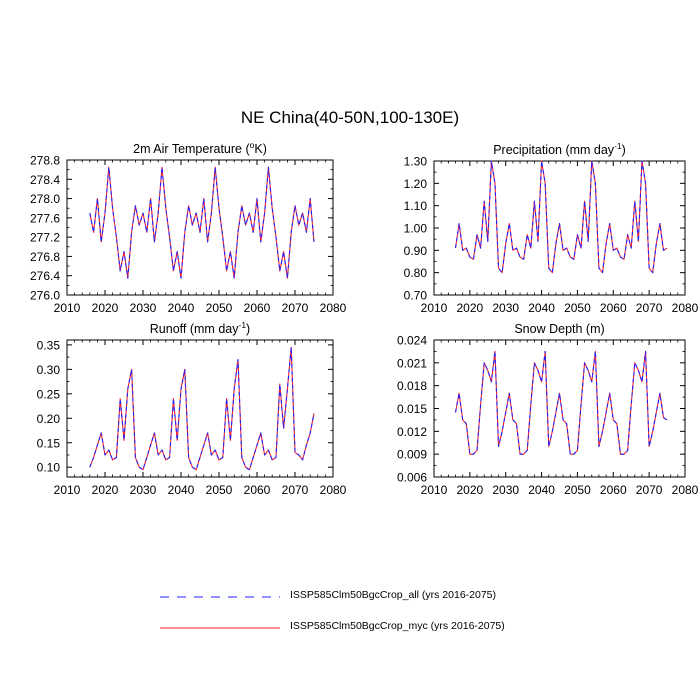 The width and height of the screenshot is (700, 700). Describe the element at coordinates (143, 308) in the screenshot. I see `panel-0-xtick-label: 2030` at that location.